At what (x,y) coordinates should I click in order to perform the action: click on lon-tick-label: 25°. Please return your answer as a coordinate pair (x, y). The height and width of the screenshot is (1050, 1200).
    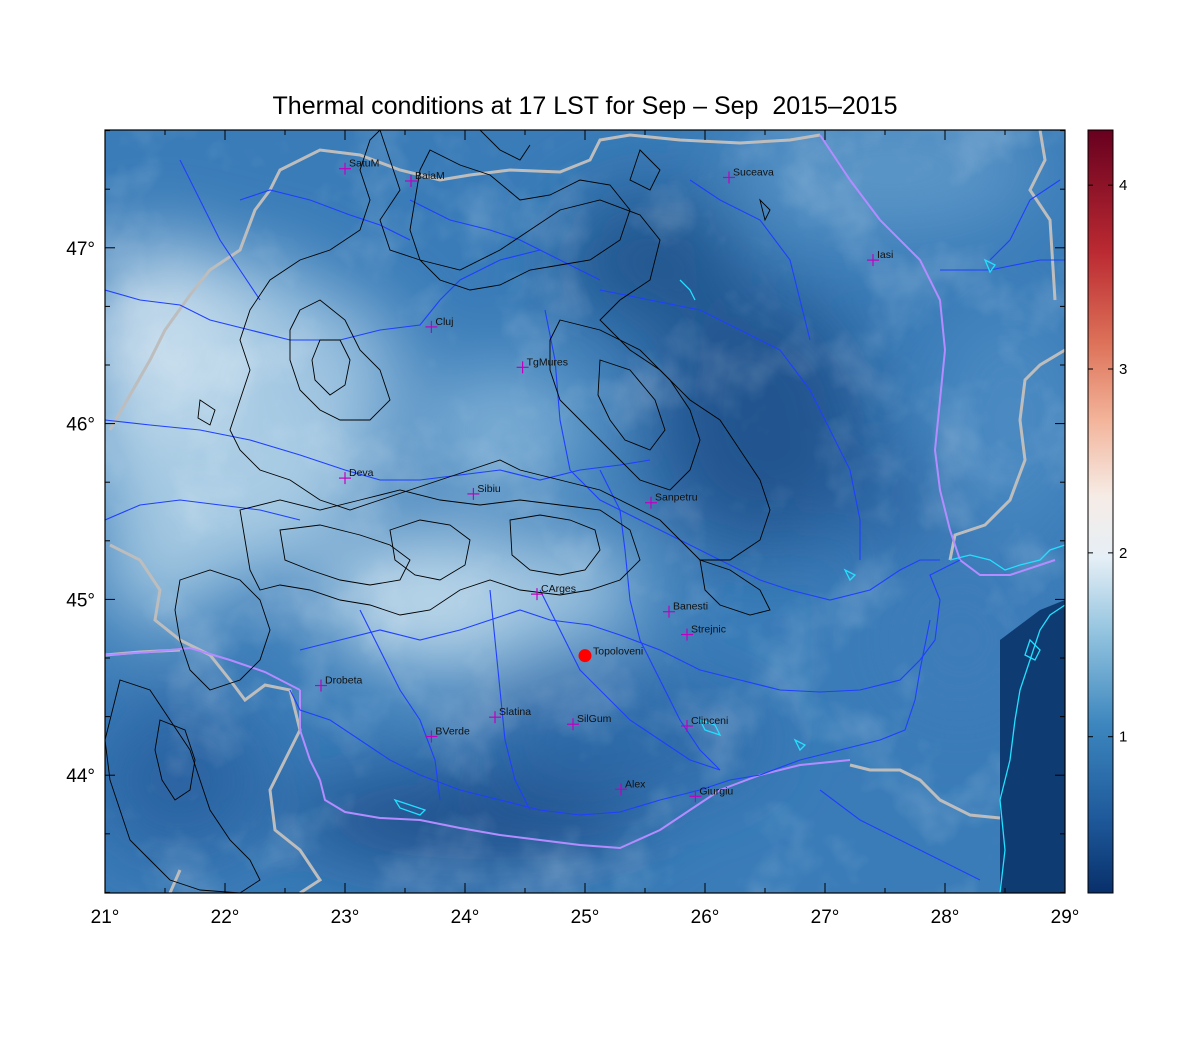
    Looking at the image, I should click on (585, 917).